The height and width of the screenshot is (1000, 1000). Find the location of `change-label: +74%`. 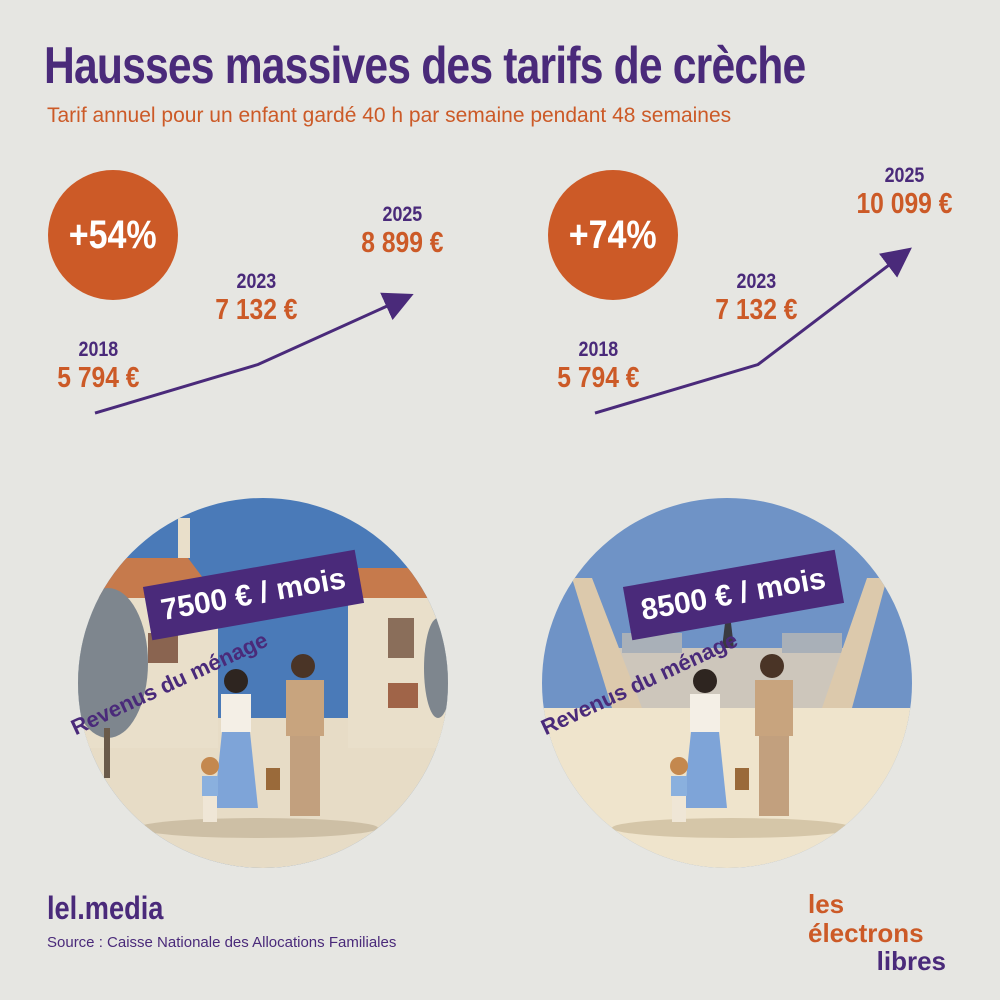

change-label: +74% is located at coordinates (613, 234).